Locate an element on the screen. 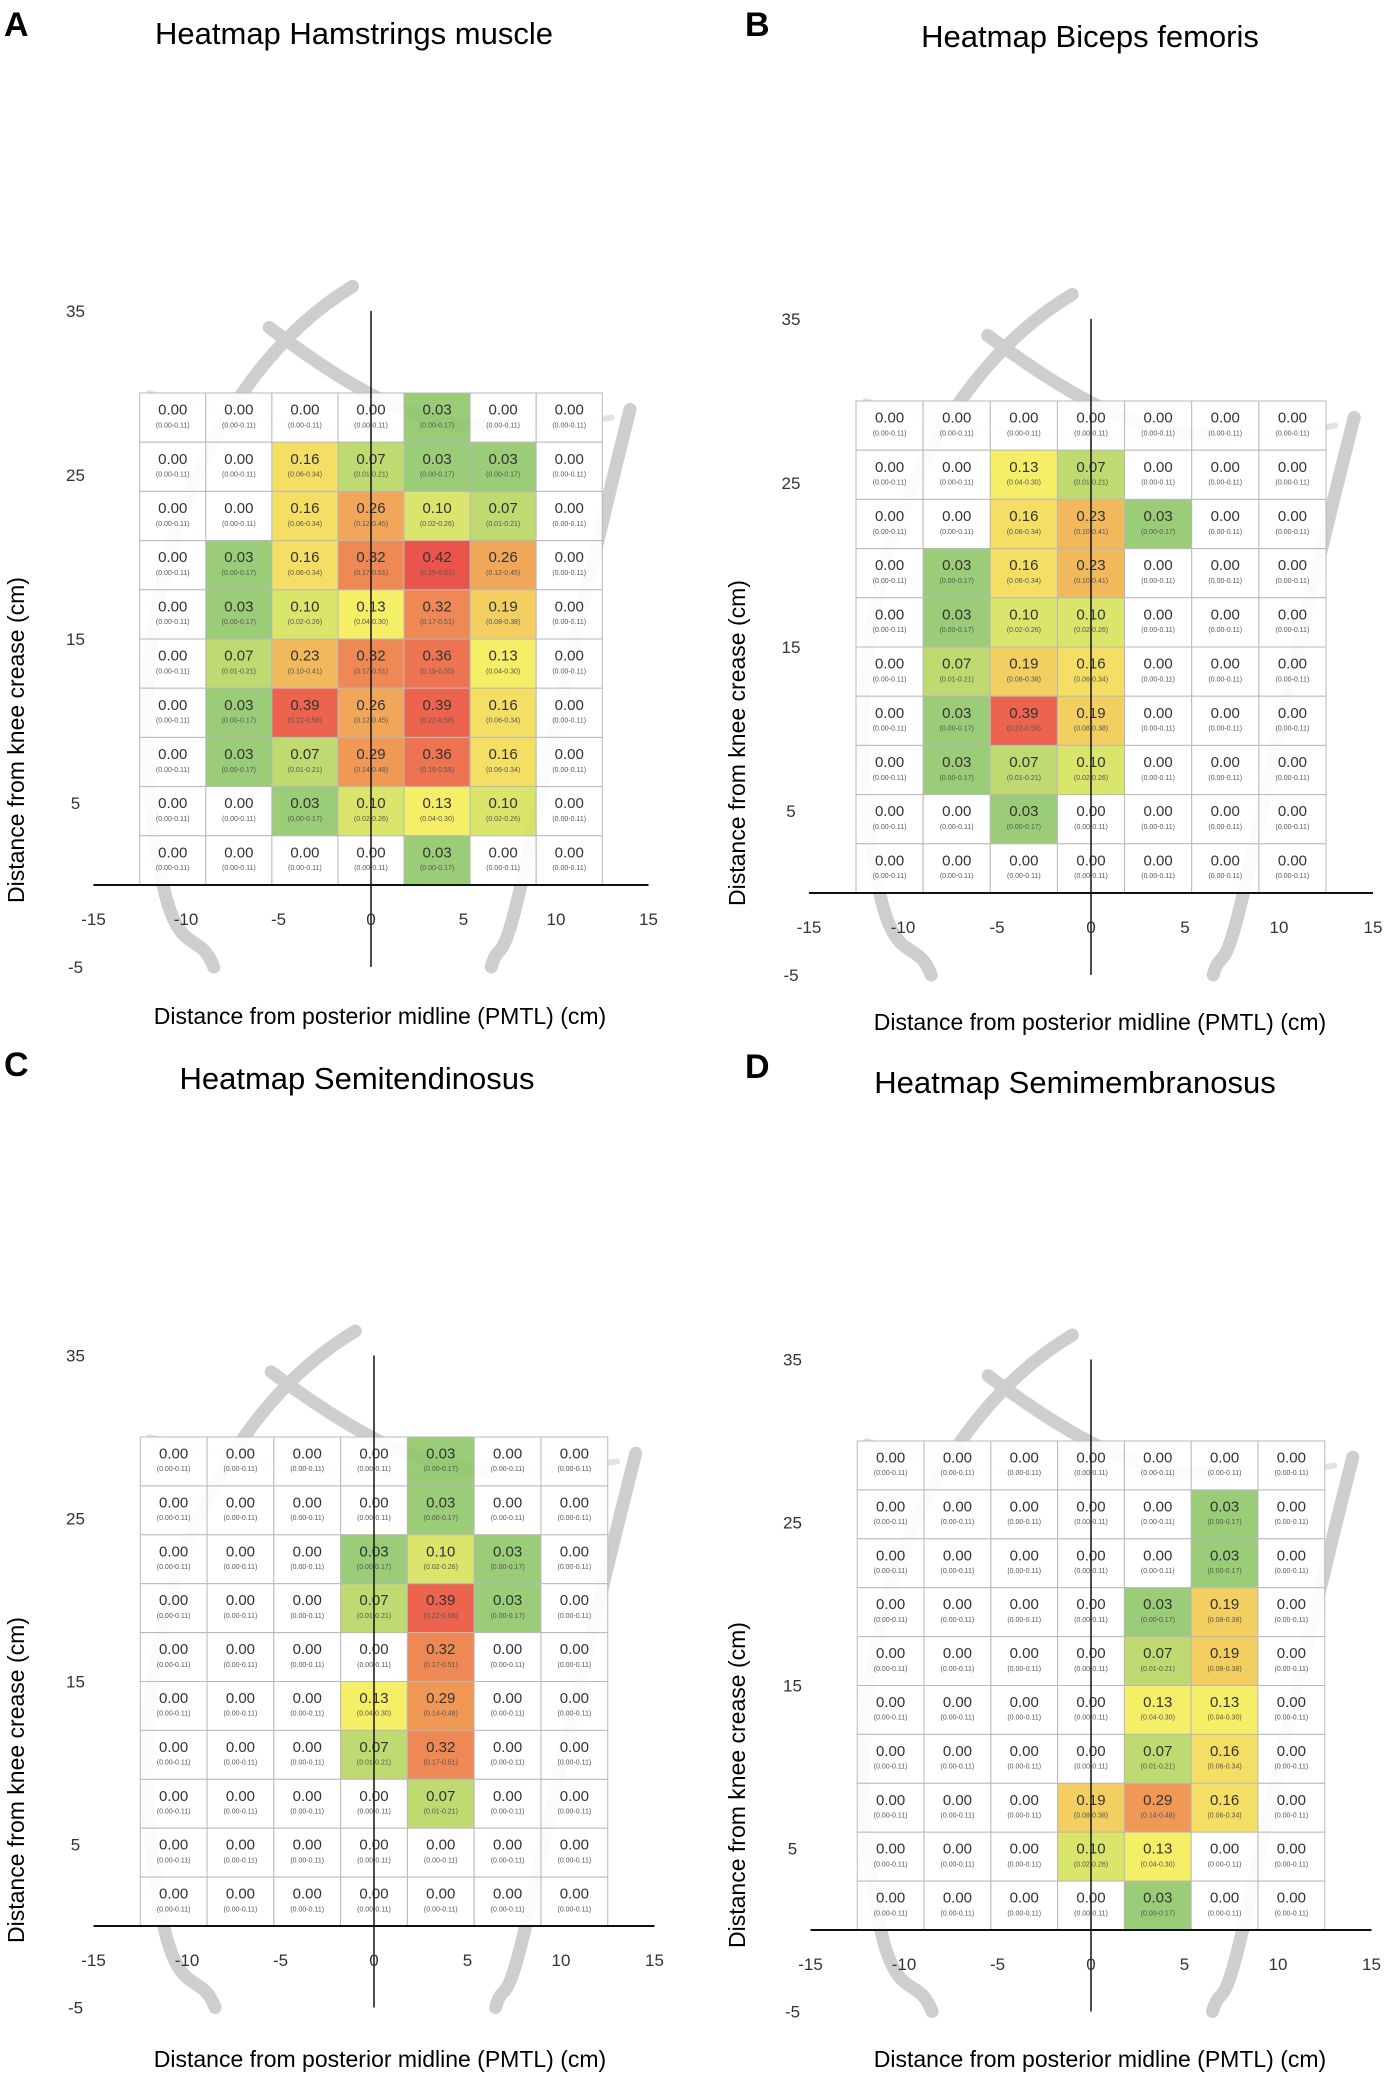  cell-value-label: 0.07 is located at coordinates (440, 1796).